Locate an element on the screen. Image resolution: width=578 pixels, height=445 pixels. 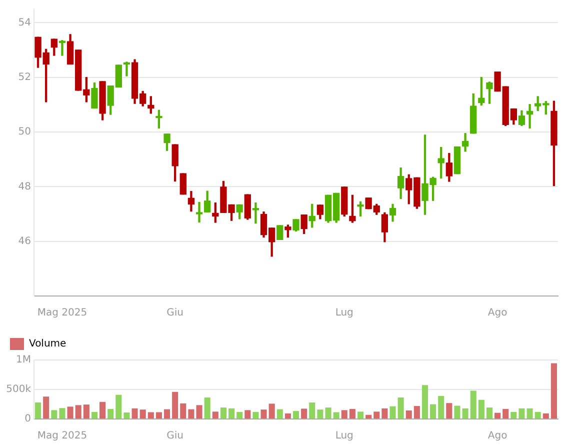
y-tick-label: 0 is located at coordinates (27, 419).